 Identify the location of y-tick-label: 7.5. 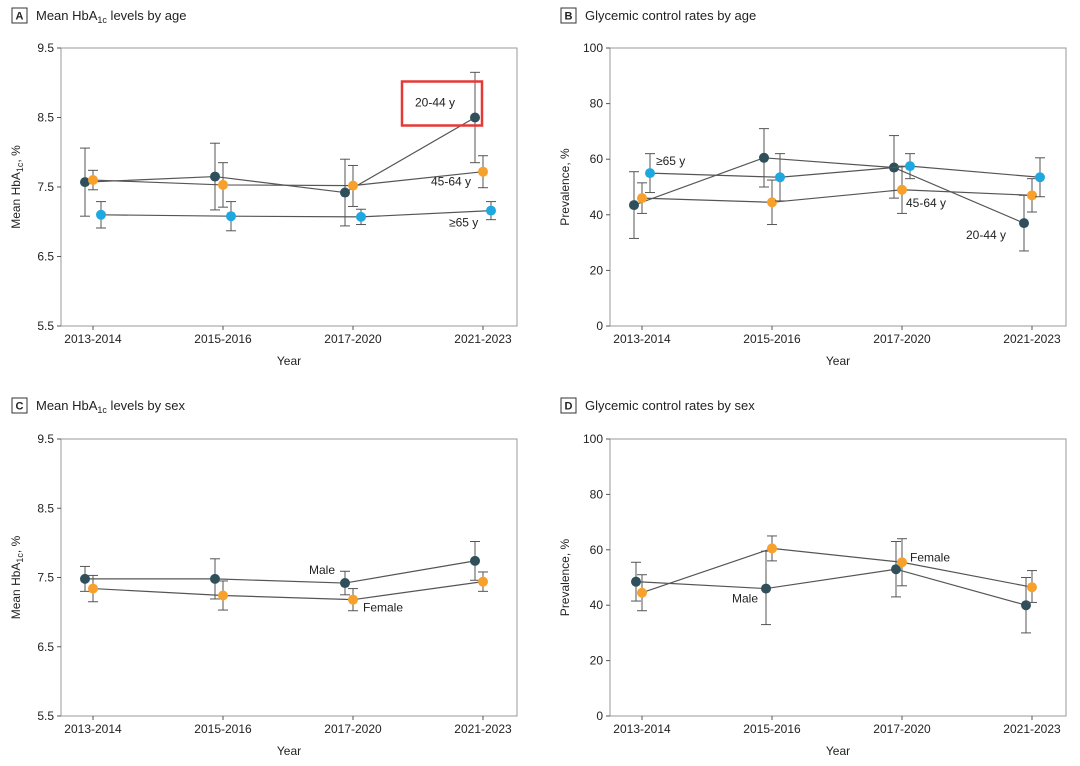
(45, 187).